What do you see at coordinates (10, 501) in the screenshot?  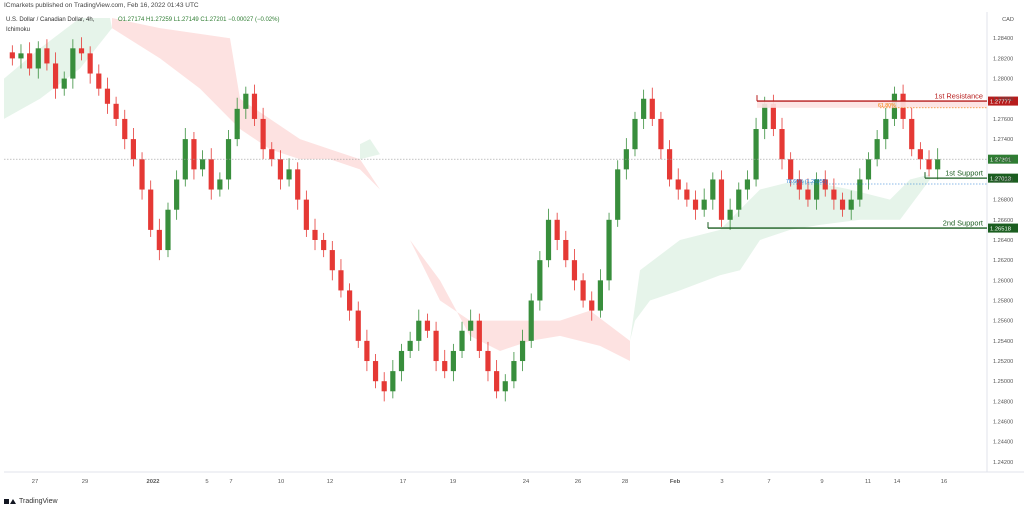 I see `tradingview-logo-icon` at bounding box center [10, 501].